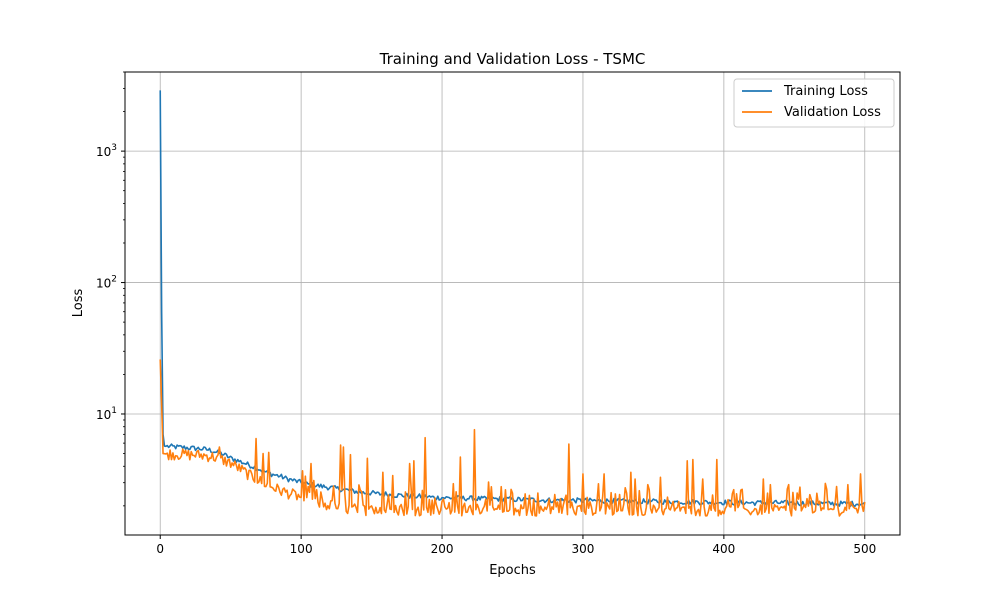 Image resolution: width=1000 pixels, height=600 pixels. What do you see at coordinates (106, 283) in the screenshot?
I see `y-tick-label: 10²` at bounding box center [106, 283].